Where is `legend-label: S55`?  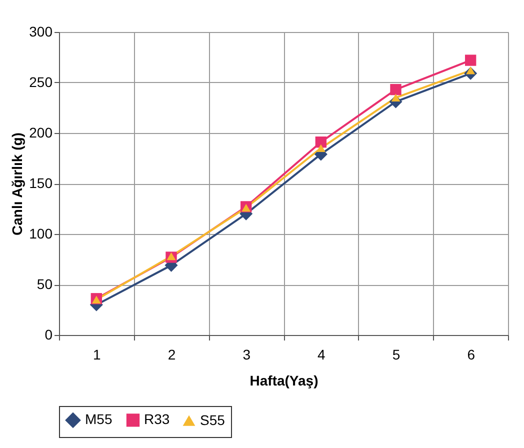 legend-label: S55 is located at coordinates (213, 420).